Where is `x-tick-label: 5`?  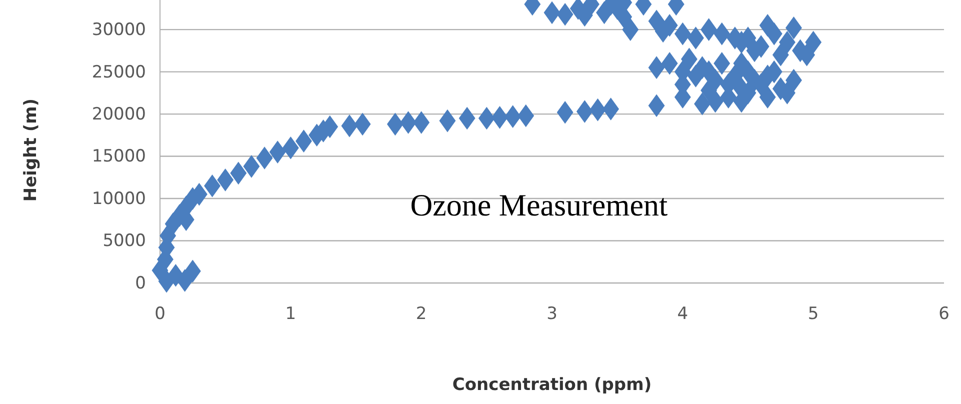 x-tick-label: 5 is located at coordinates (813, 314).